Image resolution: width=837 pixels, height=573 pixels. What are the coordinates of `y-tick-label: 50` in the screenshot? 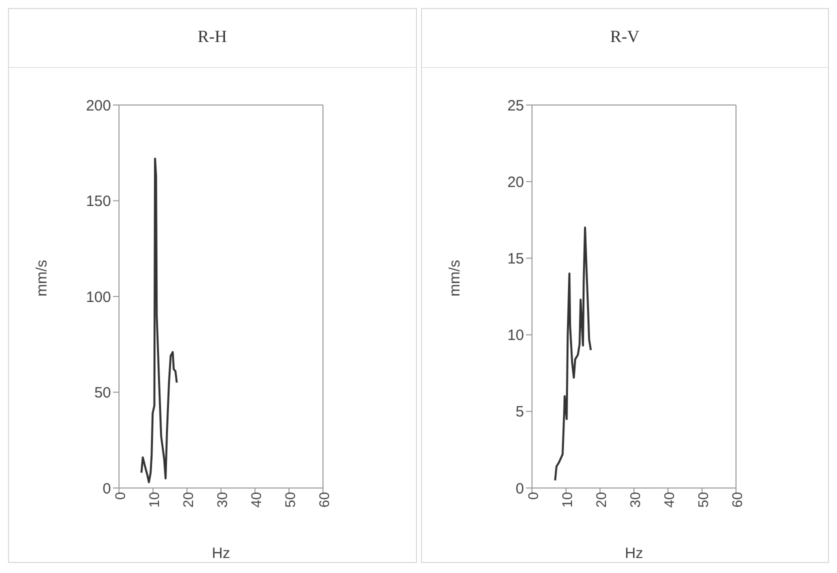 It's located at (102, 393).